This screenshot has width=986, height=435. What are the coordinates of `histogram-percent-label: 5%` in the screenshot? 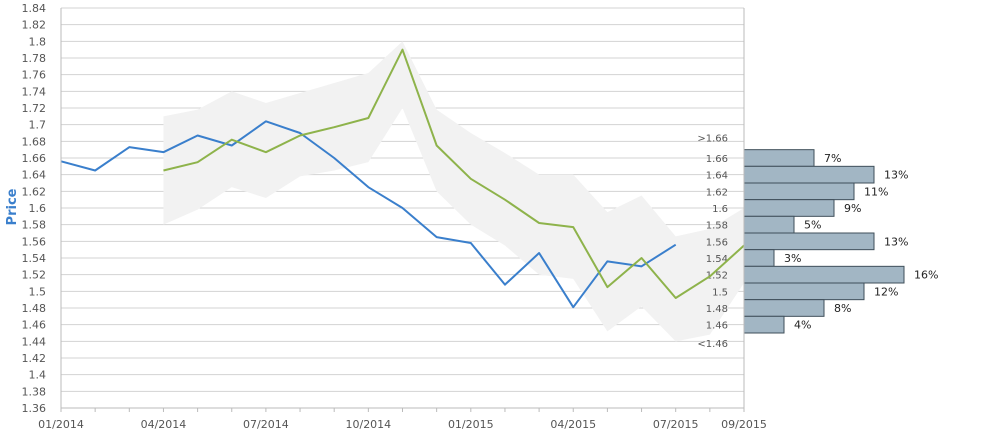 It's located at (812, 225).